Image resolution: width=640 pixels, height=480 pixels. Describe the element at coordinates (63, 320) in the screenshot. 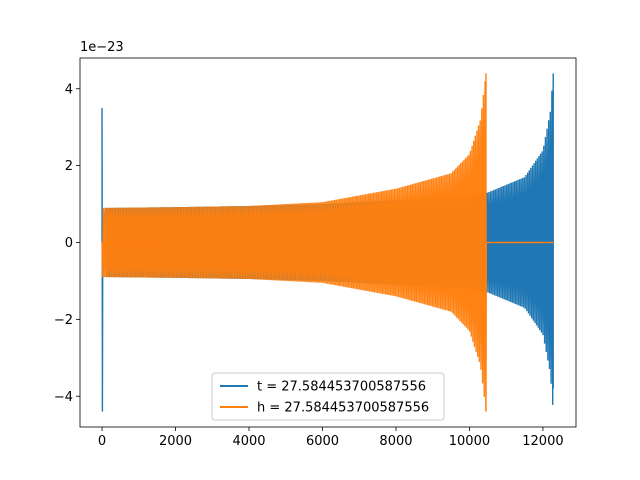

I see `y-tick-label: −2` at that location.